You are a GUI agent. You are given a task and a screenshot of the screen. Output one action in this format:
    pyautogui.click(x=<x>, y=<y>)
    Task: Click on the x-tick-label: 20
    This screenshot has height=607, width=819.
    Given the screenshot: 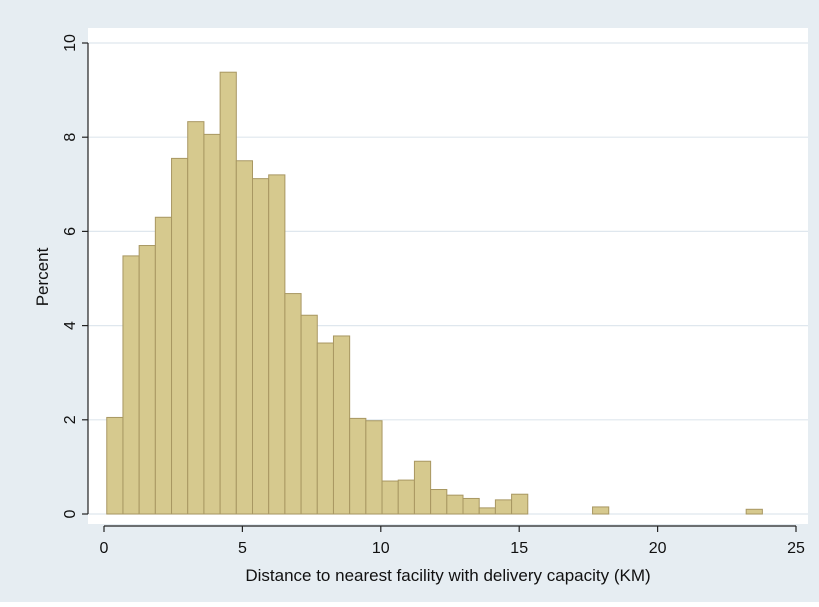 What is the action you would take?
    pyautogui.click(x=658, y=548)
    